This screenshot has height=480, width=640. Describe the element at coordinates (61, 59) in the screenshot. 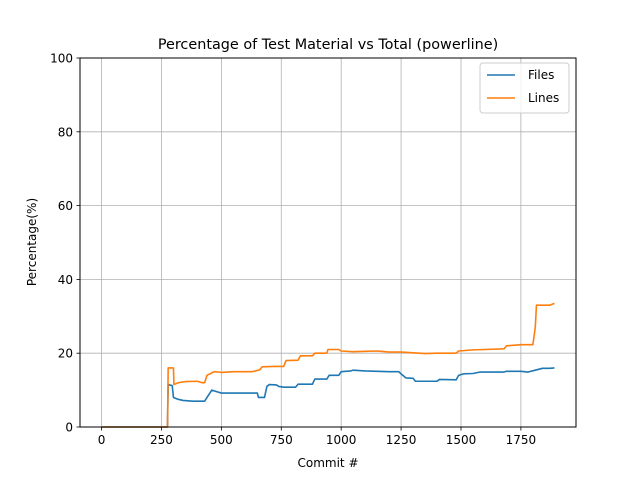

I see `y-tick-label: 100` at that location.